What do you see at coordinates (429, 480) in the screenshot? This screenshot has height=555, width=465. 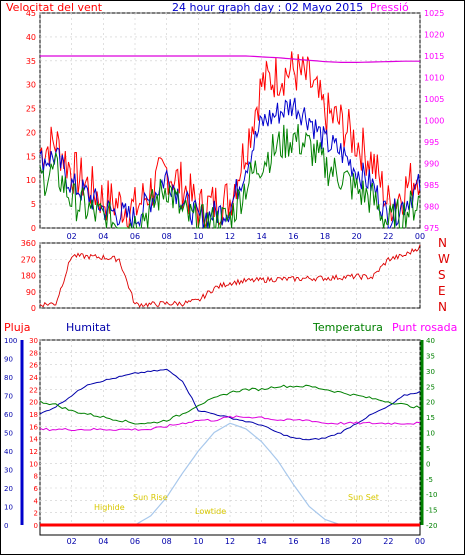 I see `temperature-tick-label: -5` at bounding box center [429, 480].